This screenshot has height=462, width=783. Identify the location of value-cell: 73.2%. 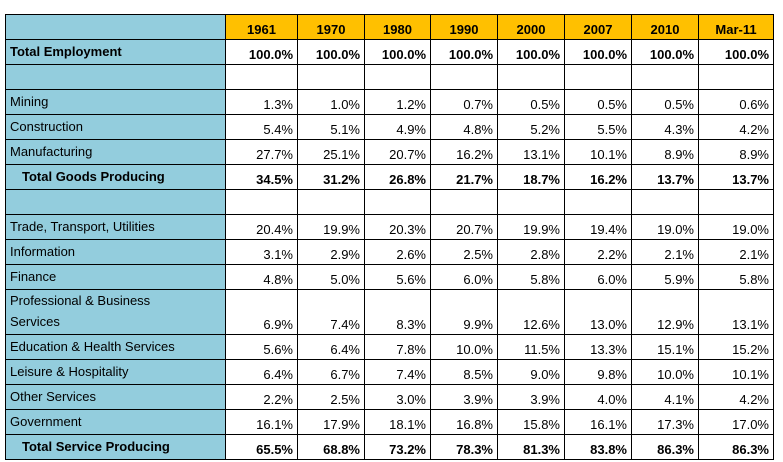
(397, 447).